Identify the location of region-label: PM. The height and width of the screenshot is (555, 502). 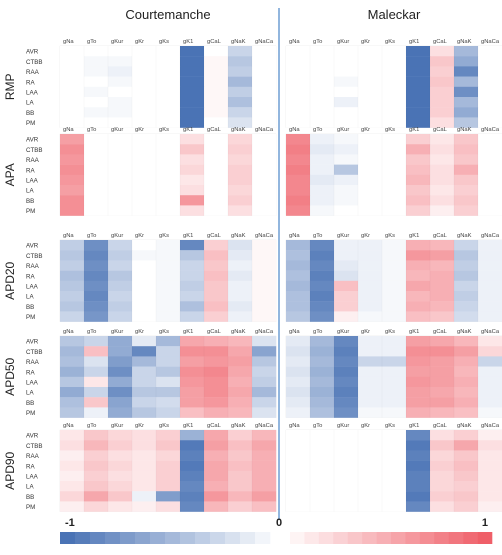
(30, 317).